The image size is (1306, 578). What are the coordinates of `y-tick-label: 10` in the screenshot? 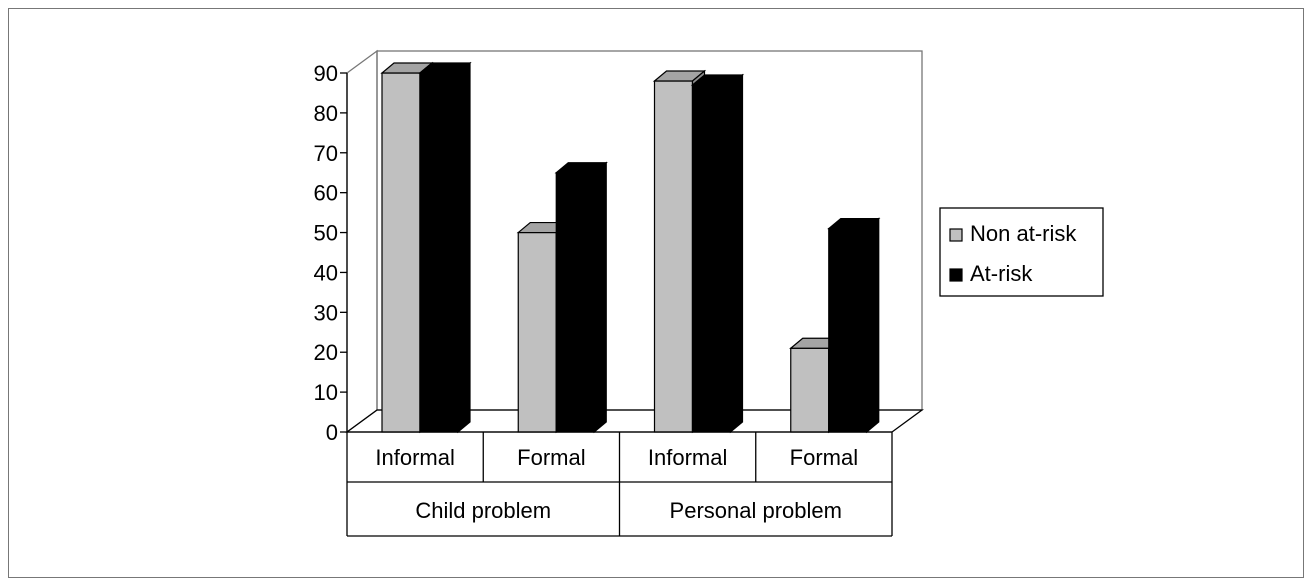 It's located at (326, 392).